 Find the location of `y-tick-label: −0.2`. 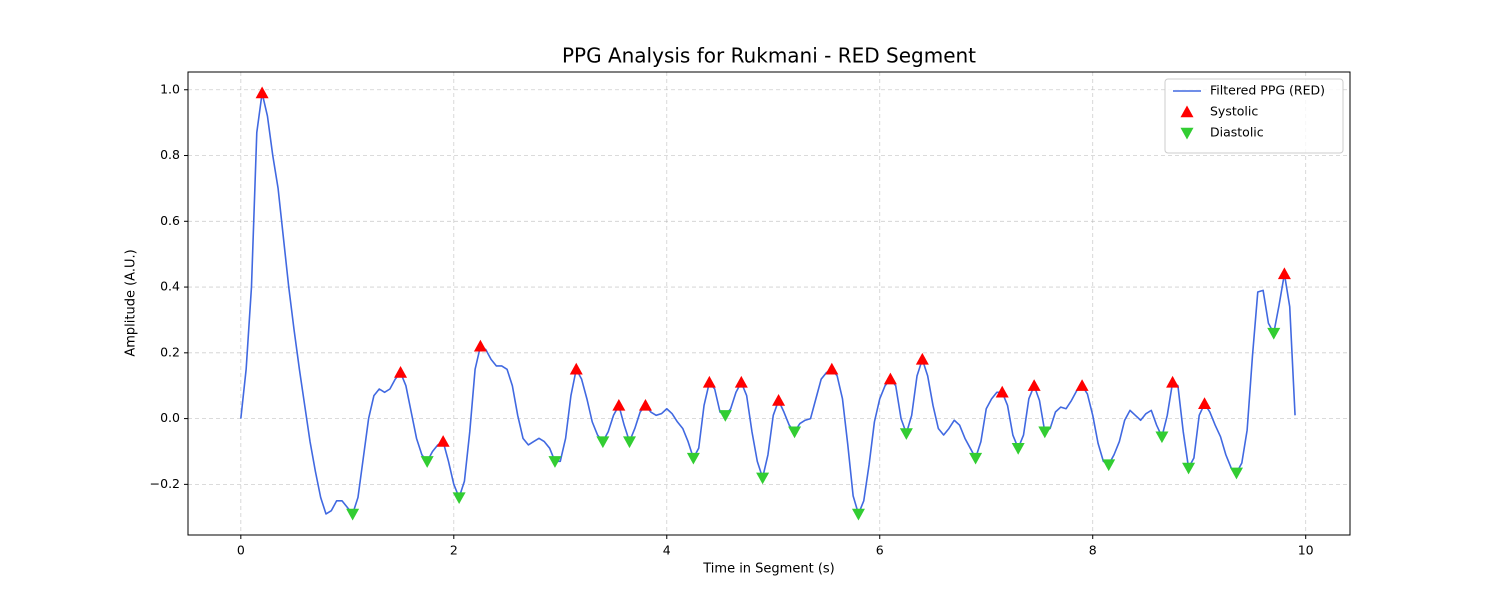

y-tick-label: −0.2 is located at coordinates (165, 483).